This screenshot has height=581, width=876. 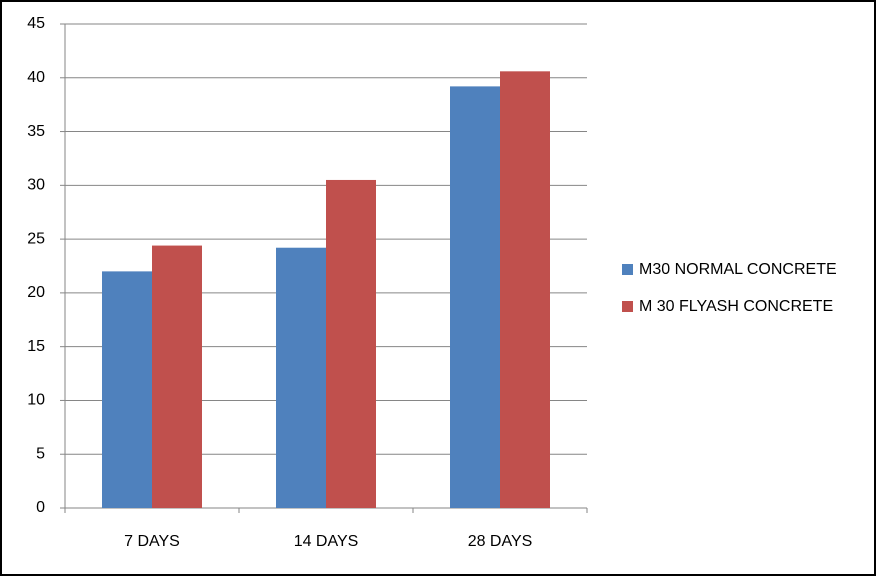 I want to click on y-tick-label: 10, so click(x=36, y=400).